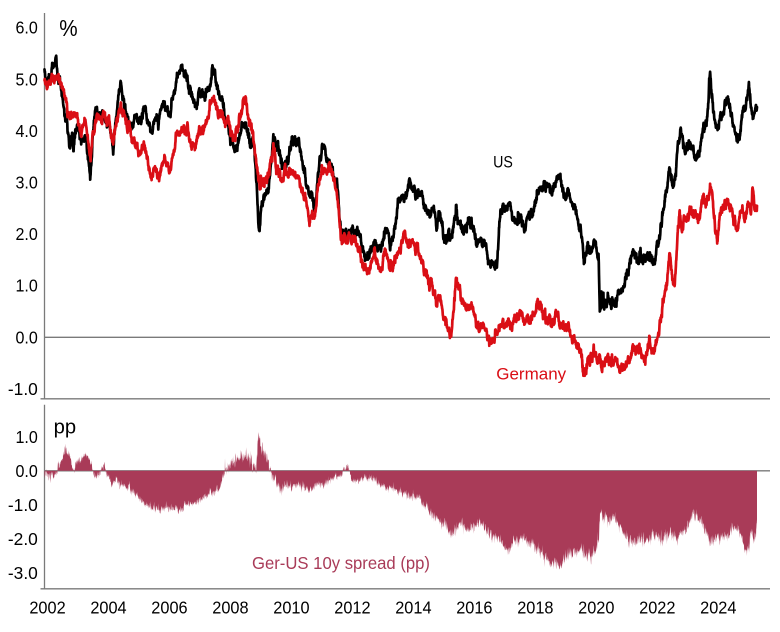  I want to click on svg-text: 2012, so click(352, 608).